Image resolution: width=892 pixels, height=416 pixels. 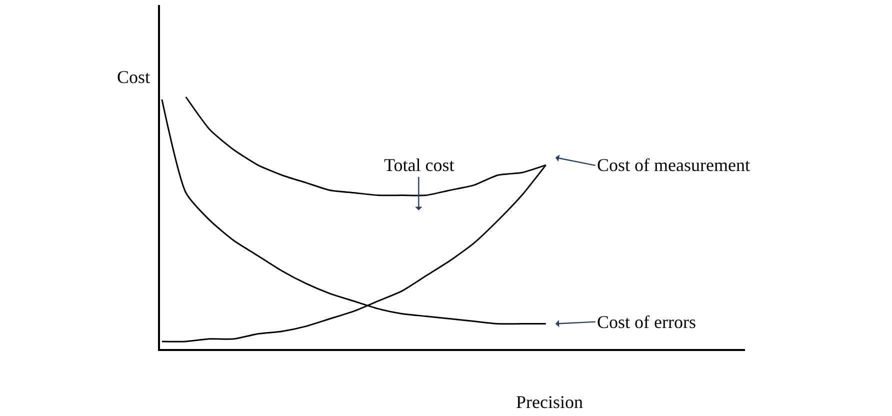 I want to click on text: Cost of errors, so click(x=646, y=322).